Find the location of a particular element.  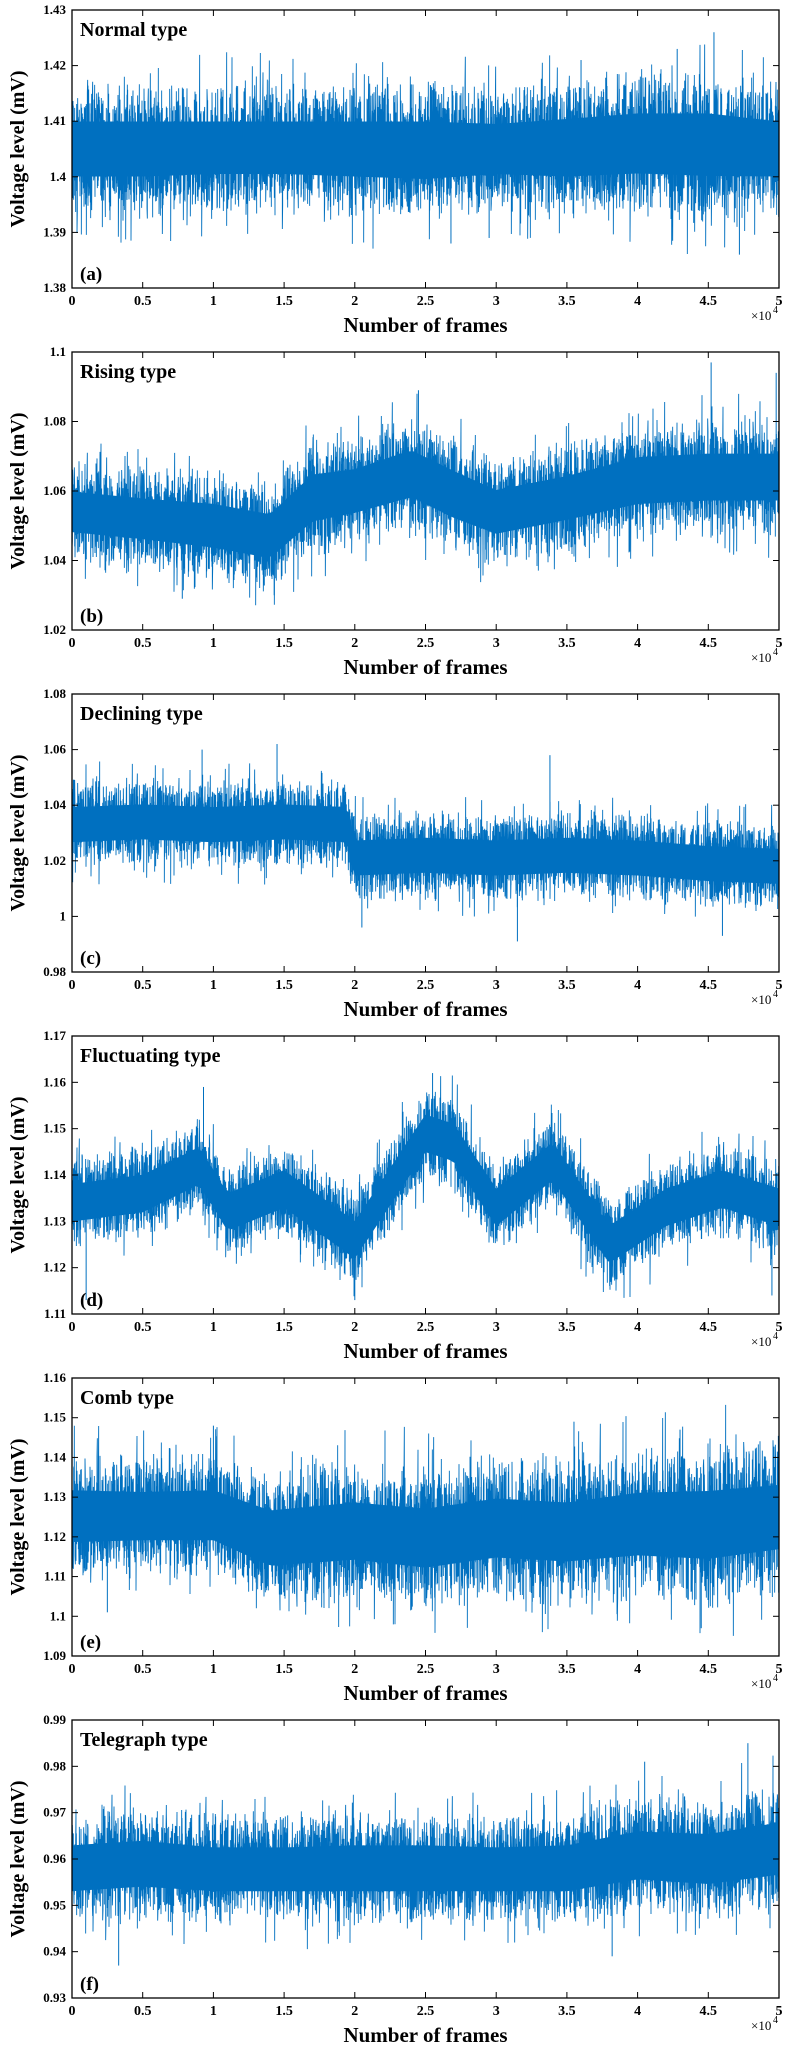

y-tick-label: 0.98 is located at coordinates (54, 971).